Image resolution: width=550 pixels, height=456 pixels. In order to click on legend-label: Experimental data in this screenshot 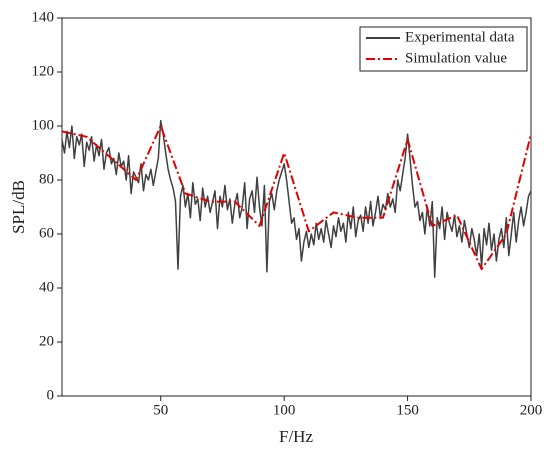, I will do `click(460, 37)`.